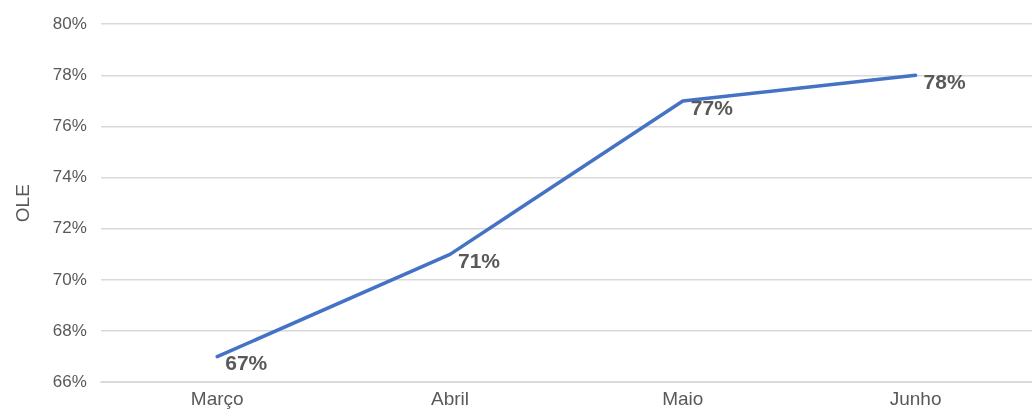 This screenshot has height=417, width=1032. I want to click on data-label: 77%, so click(712, 107).